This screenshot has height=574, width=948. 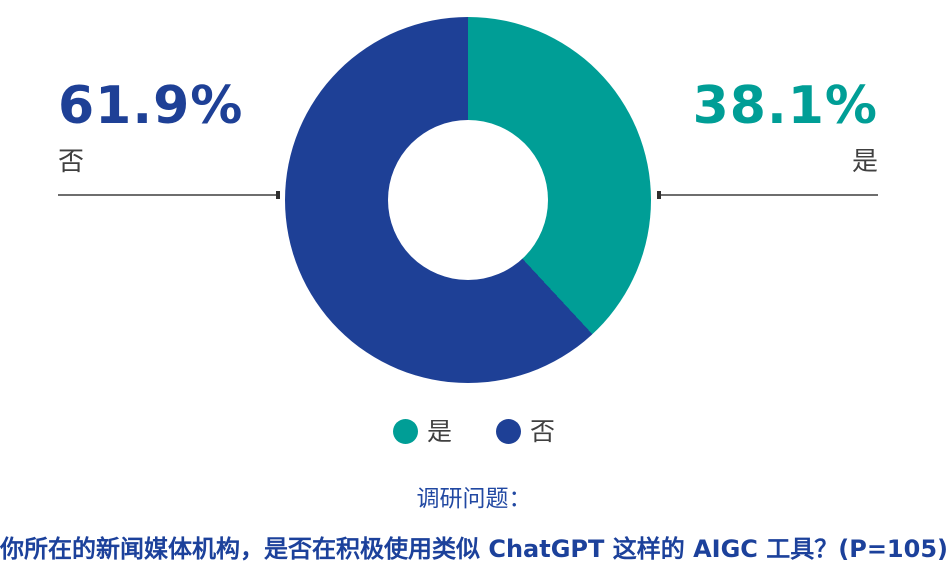 I want to click on legend-item-yes: 是, so click(x=422, y=431).